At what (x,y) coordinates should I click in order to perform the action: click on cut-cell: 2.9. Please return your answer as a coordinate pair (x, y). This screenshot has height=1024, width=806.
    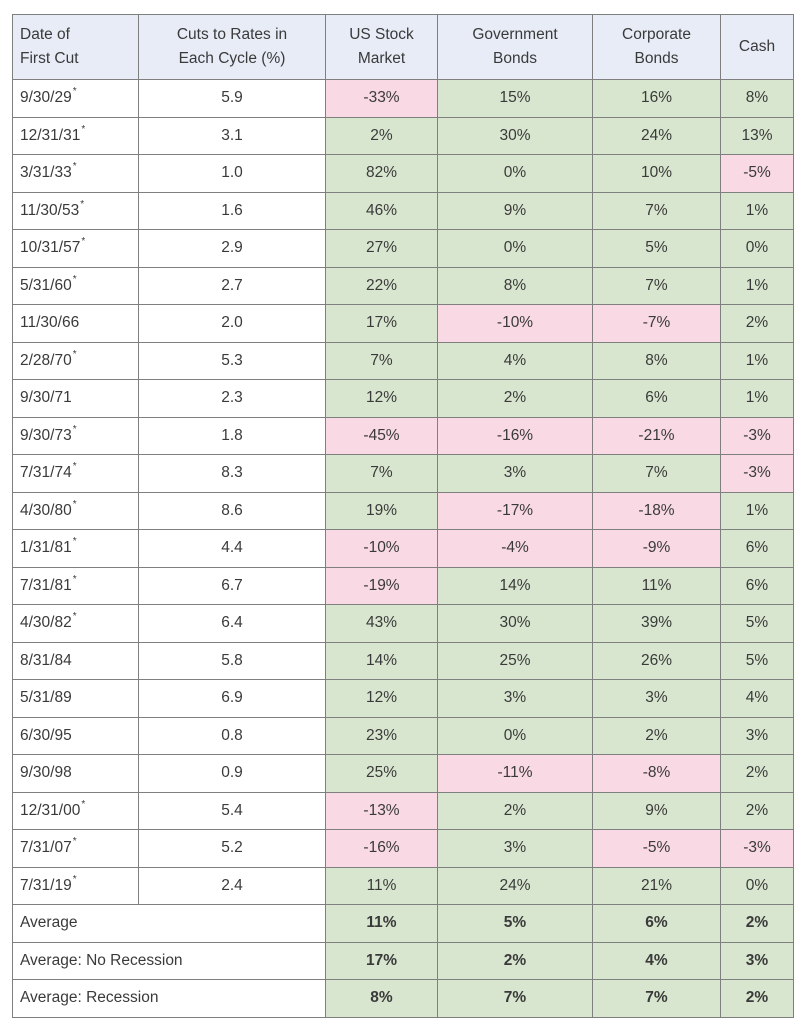
    Looking at the image, I should click on (232, 248).